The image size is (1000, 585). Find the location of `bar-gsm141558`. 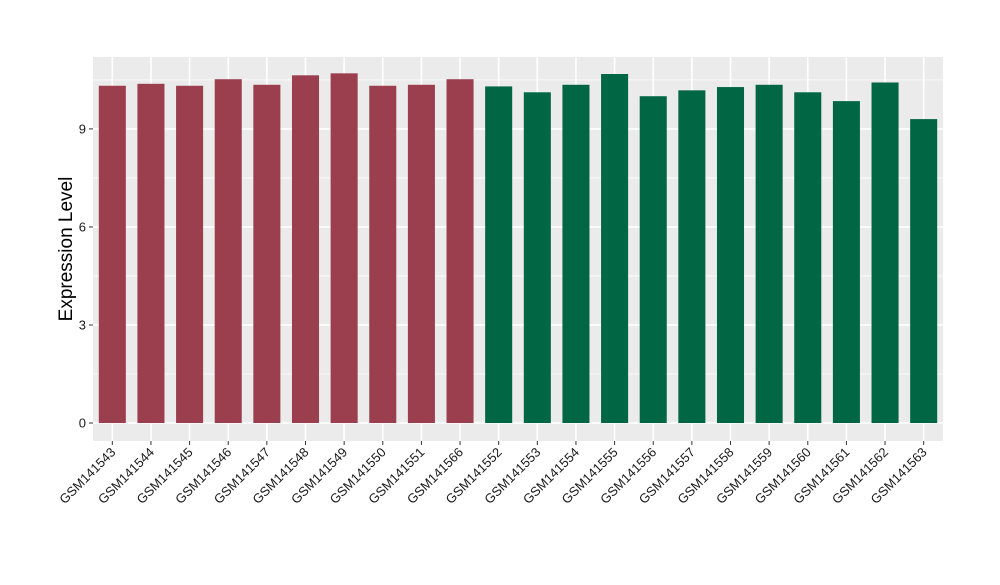

bar-gsm141558 is located at coordinates (730, 255).